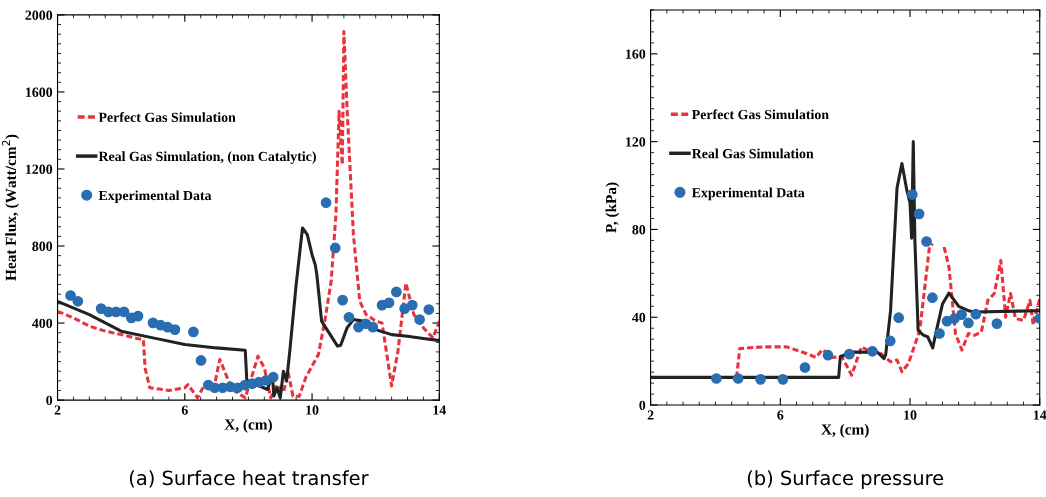 The image size is (1046, 497). What do you see at coordinates (636, 142) in the screenshot?
I see `y-tick-label: 120` at bounding box center [636, 142].